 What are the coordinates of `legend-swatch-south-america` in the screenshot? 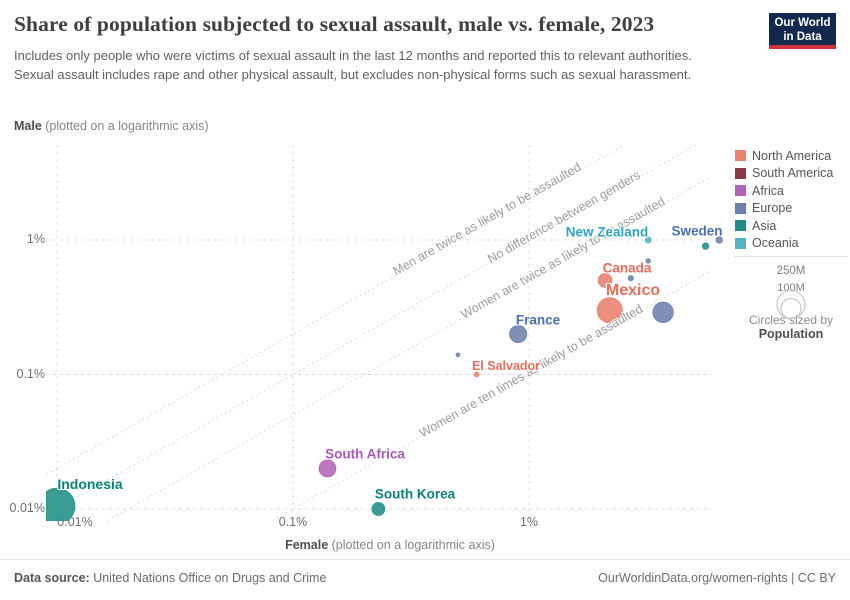 It's located at (740, 173).